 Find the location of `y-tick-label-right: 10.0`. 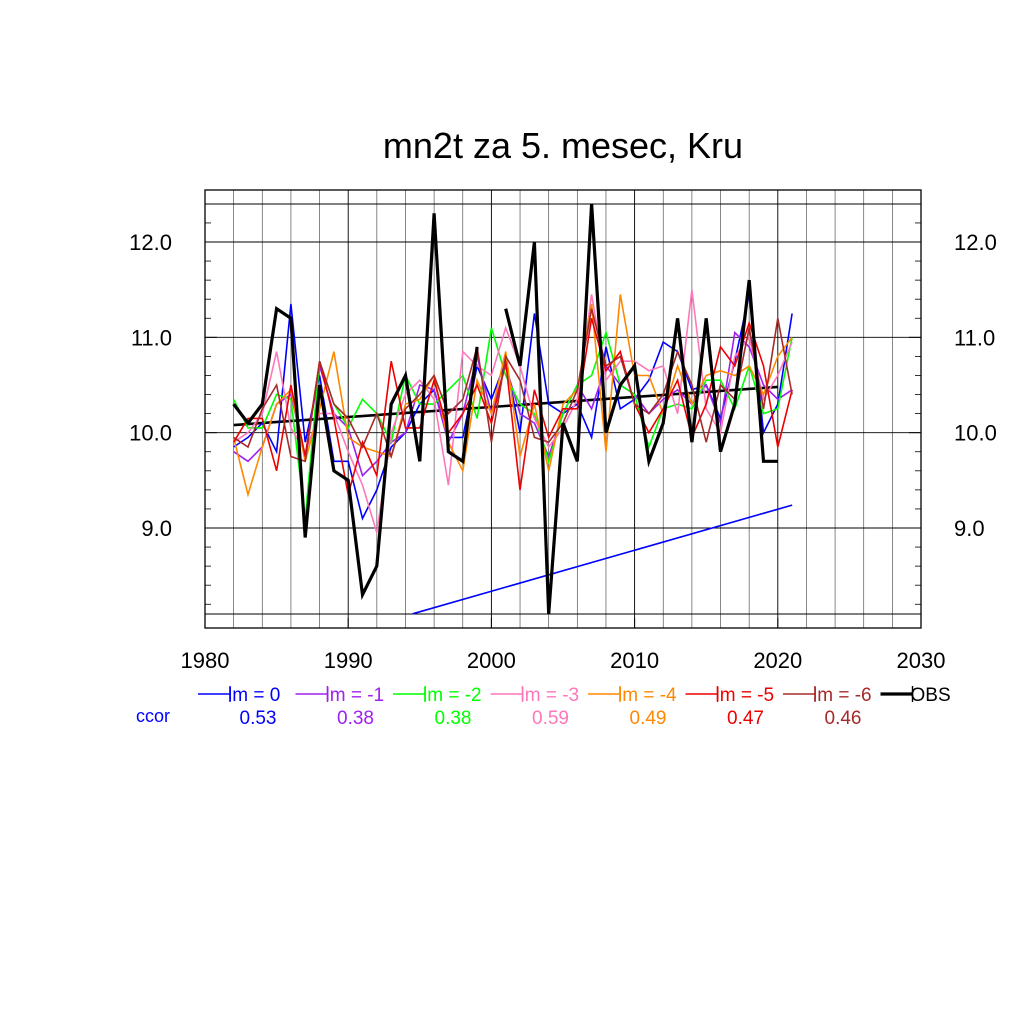

y-tick-label-right: 10.0 is located at coordinates (975, 433).